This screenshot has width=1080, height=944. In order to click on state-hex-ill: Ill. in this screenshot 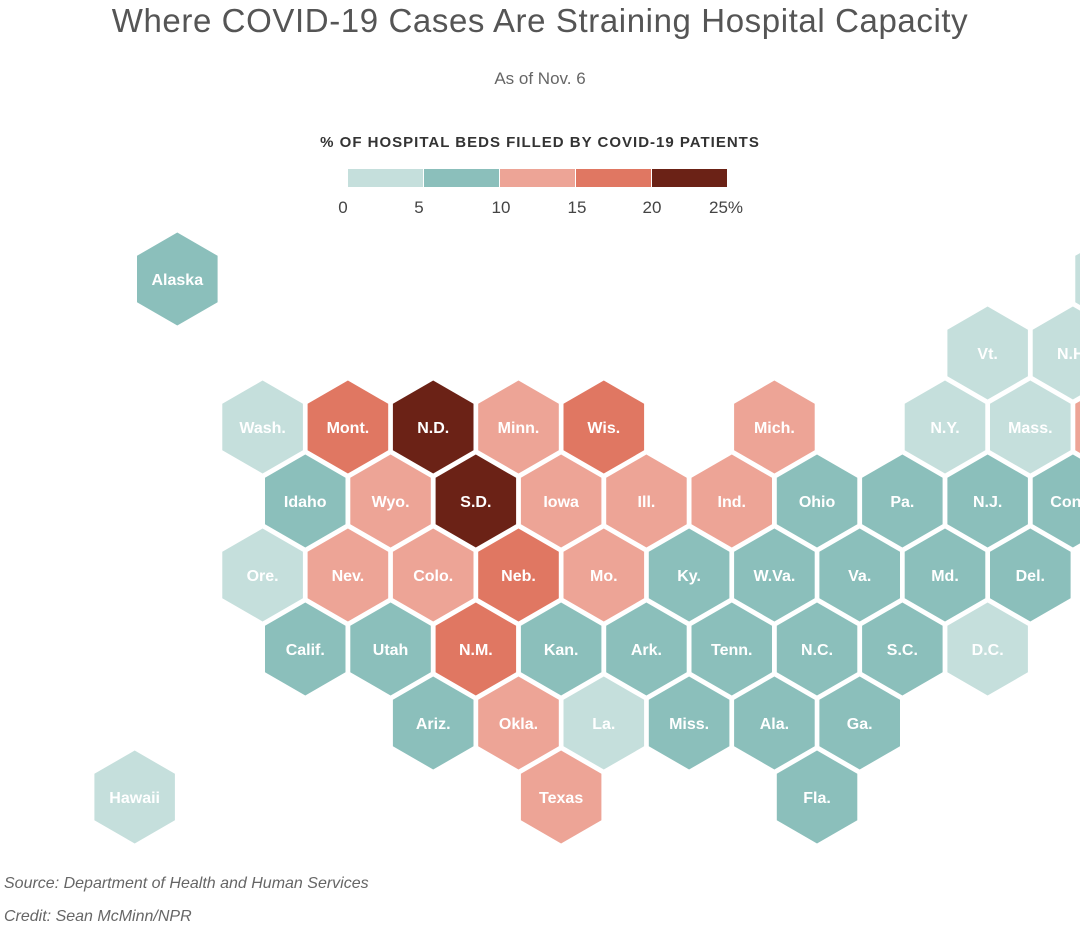, I will do `click(646, 501)`.